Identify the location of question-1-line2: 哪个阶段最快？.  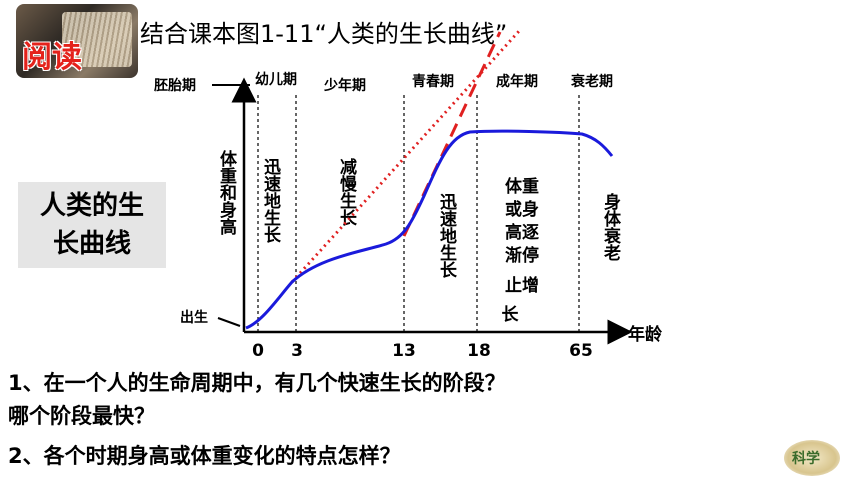
(81, 416).